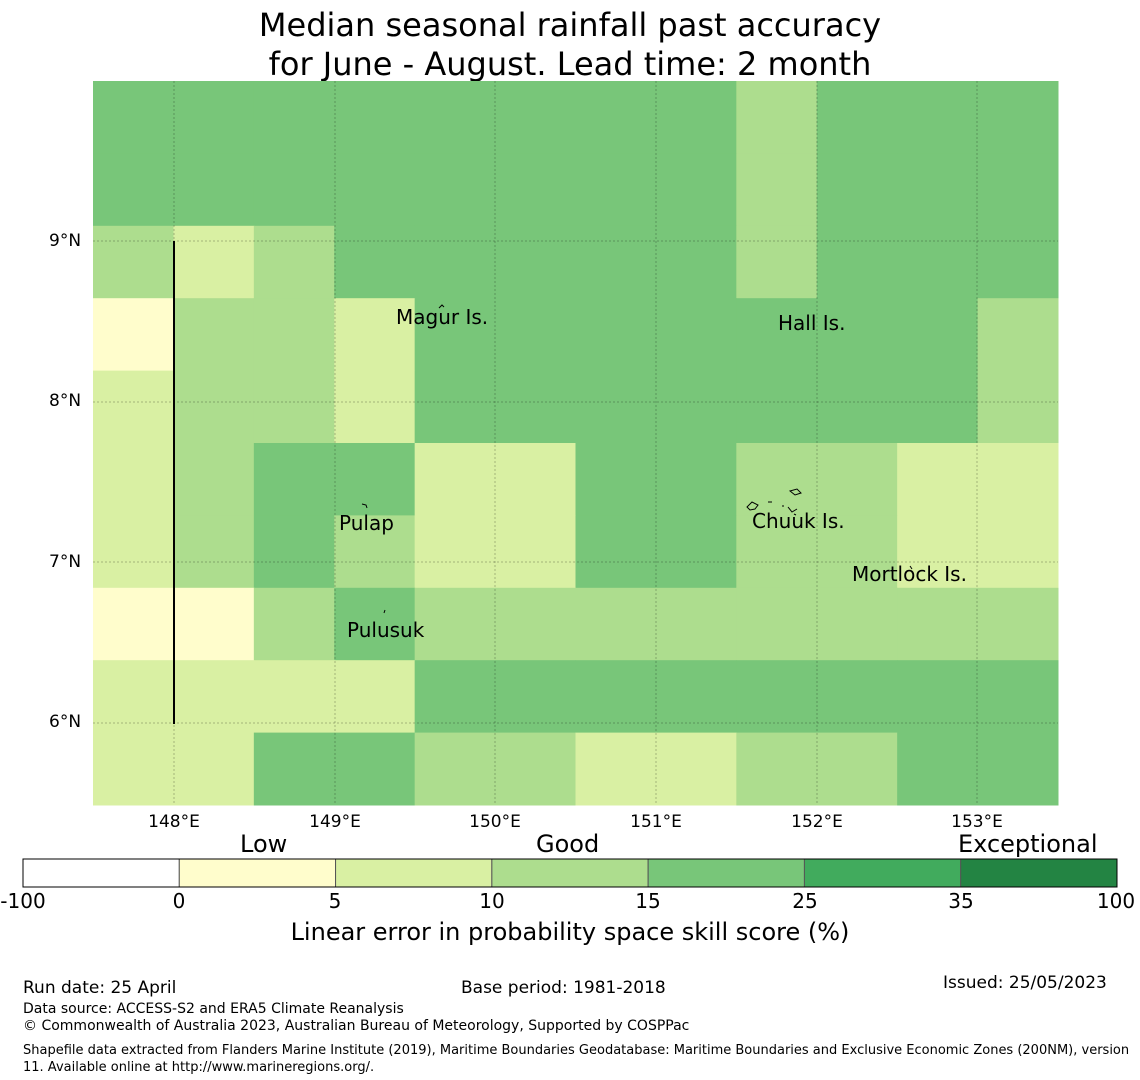 This screenshot has height=1080, width=1140. What do you see at coordinates (65, 401) in the screenshot?
I see `lat-label-8n: 8°N` at bounding box center [65, 401].